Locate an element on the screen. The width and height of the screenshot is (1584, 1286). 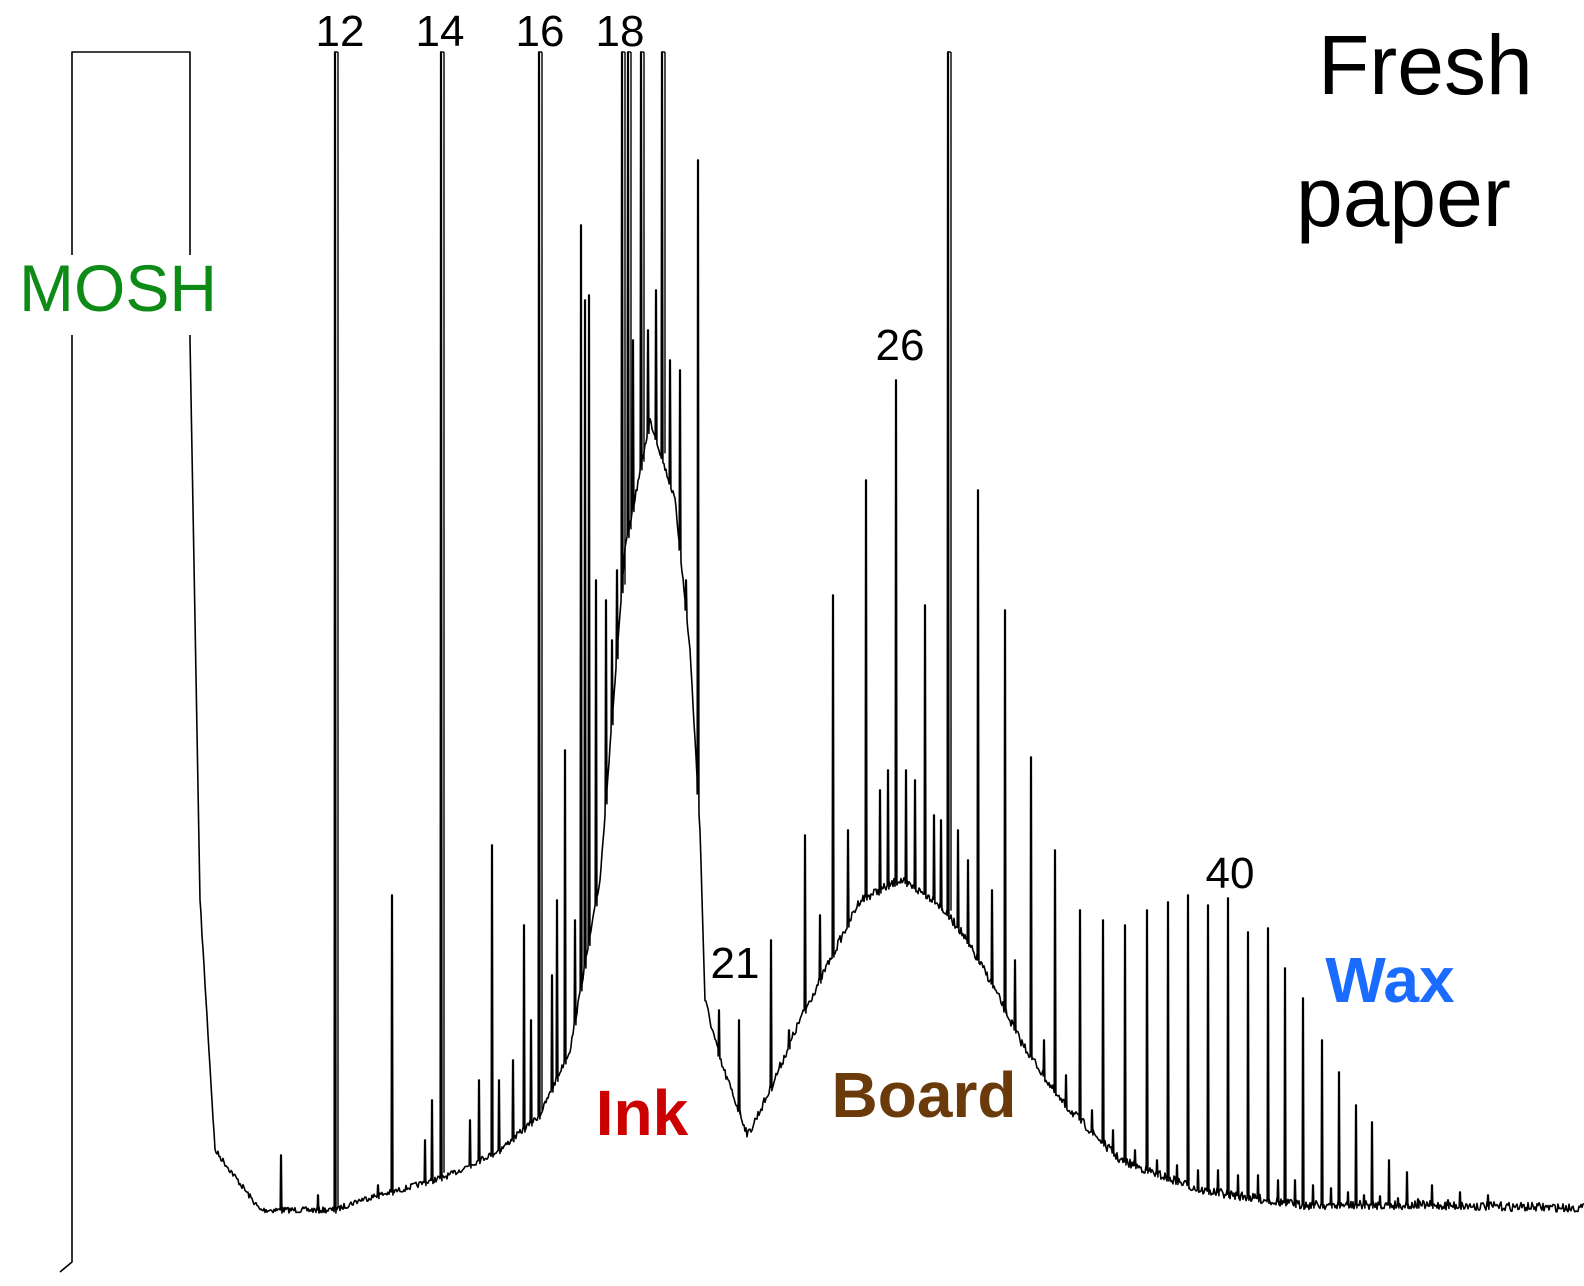
peak-label-18: 18 is located at coordinates (620, 31).